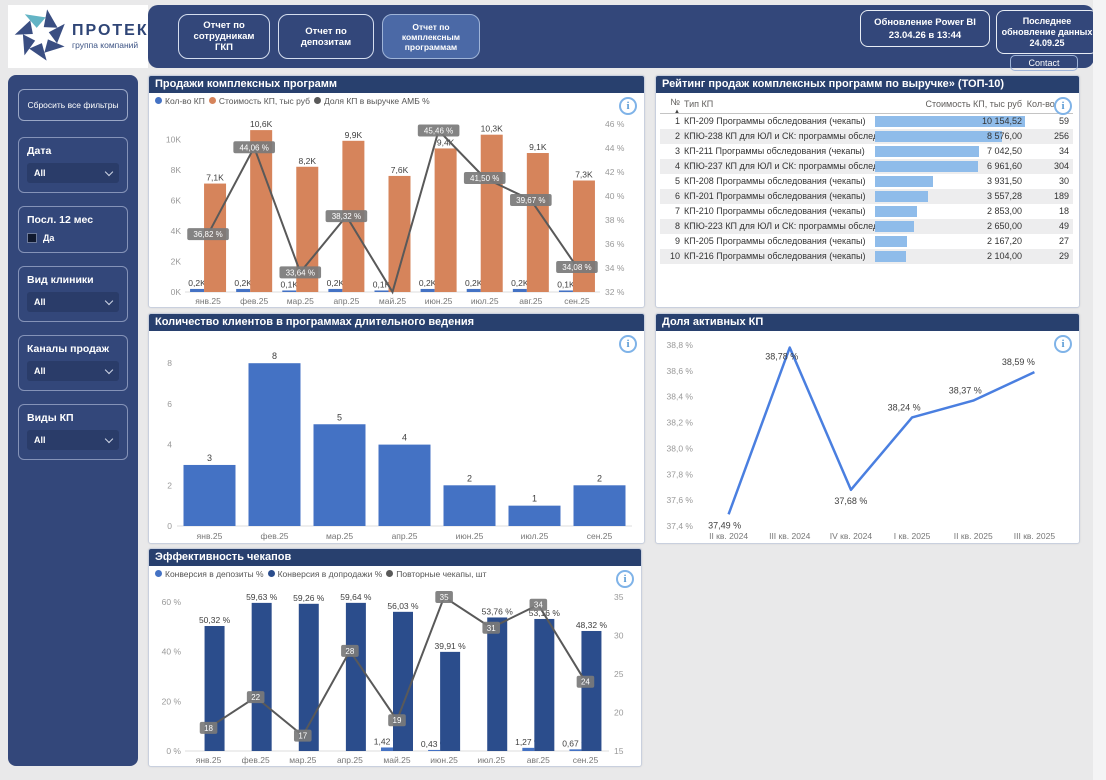 The width and height of the screenshot is (1106, 780). What do you see at coordinates (73, 229) in the screenshot?
I see `filter-last-12-months: Посл. 12 мес Да` at bounding box center [73, 229].